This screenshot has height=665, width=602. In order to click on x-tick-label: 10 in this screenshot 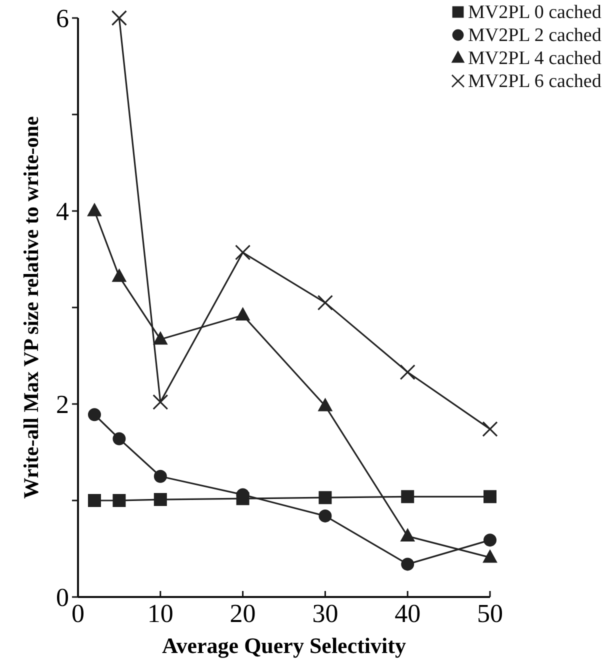, I will do `click(160, 613)`.